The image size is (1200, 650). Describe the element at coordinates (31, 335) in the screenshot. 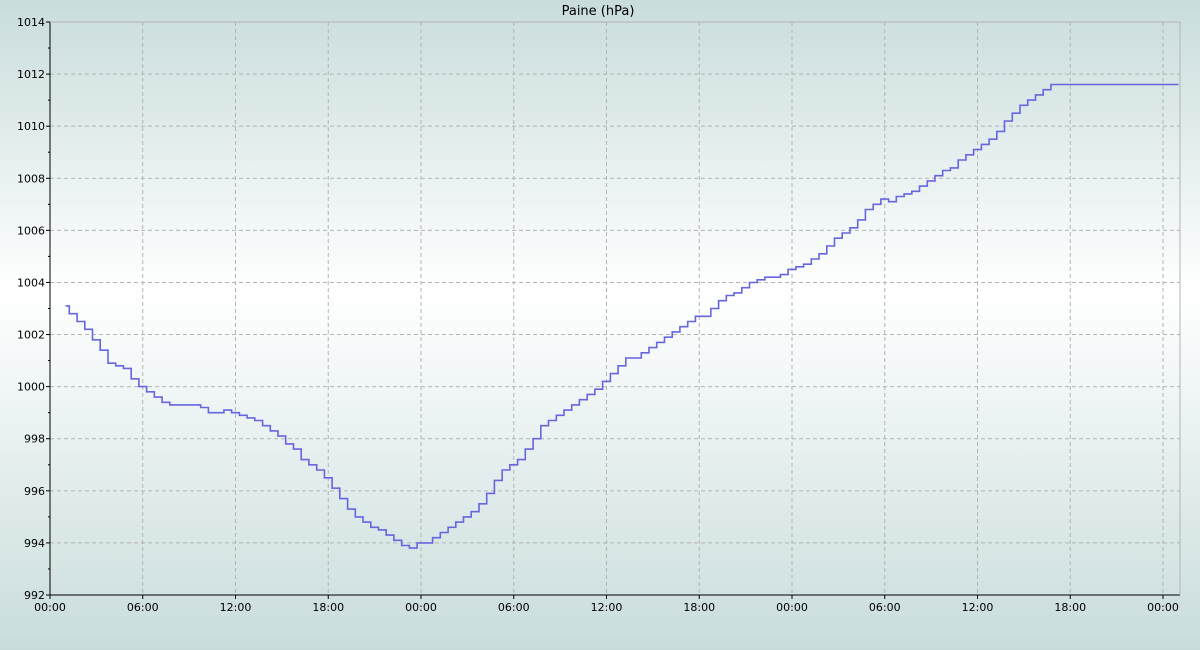

I see `y-tick-label: 1002` at that location.